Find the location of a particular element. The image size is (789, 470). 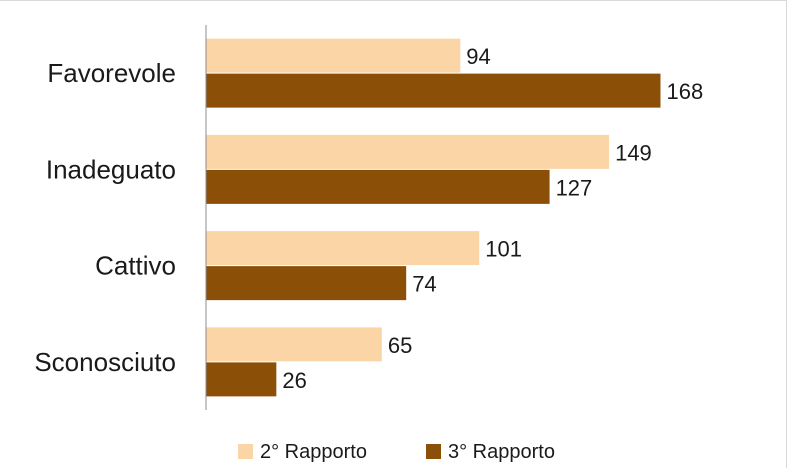

legend: 2° Rapporto 3° Rapporto is located at coordinates (396, 452).